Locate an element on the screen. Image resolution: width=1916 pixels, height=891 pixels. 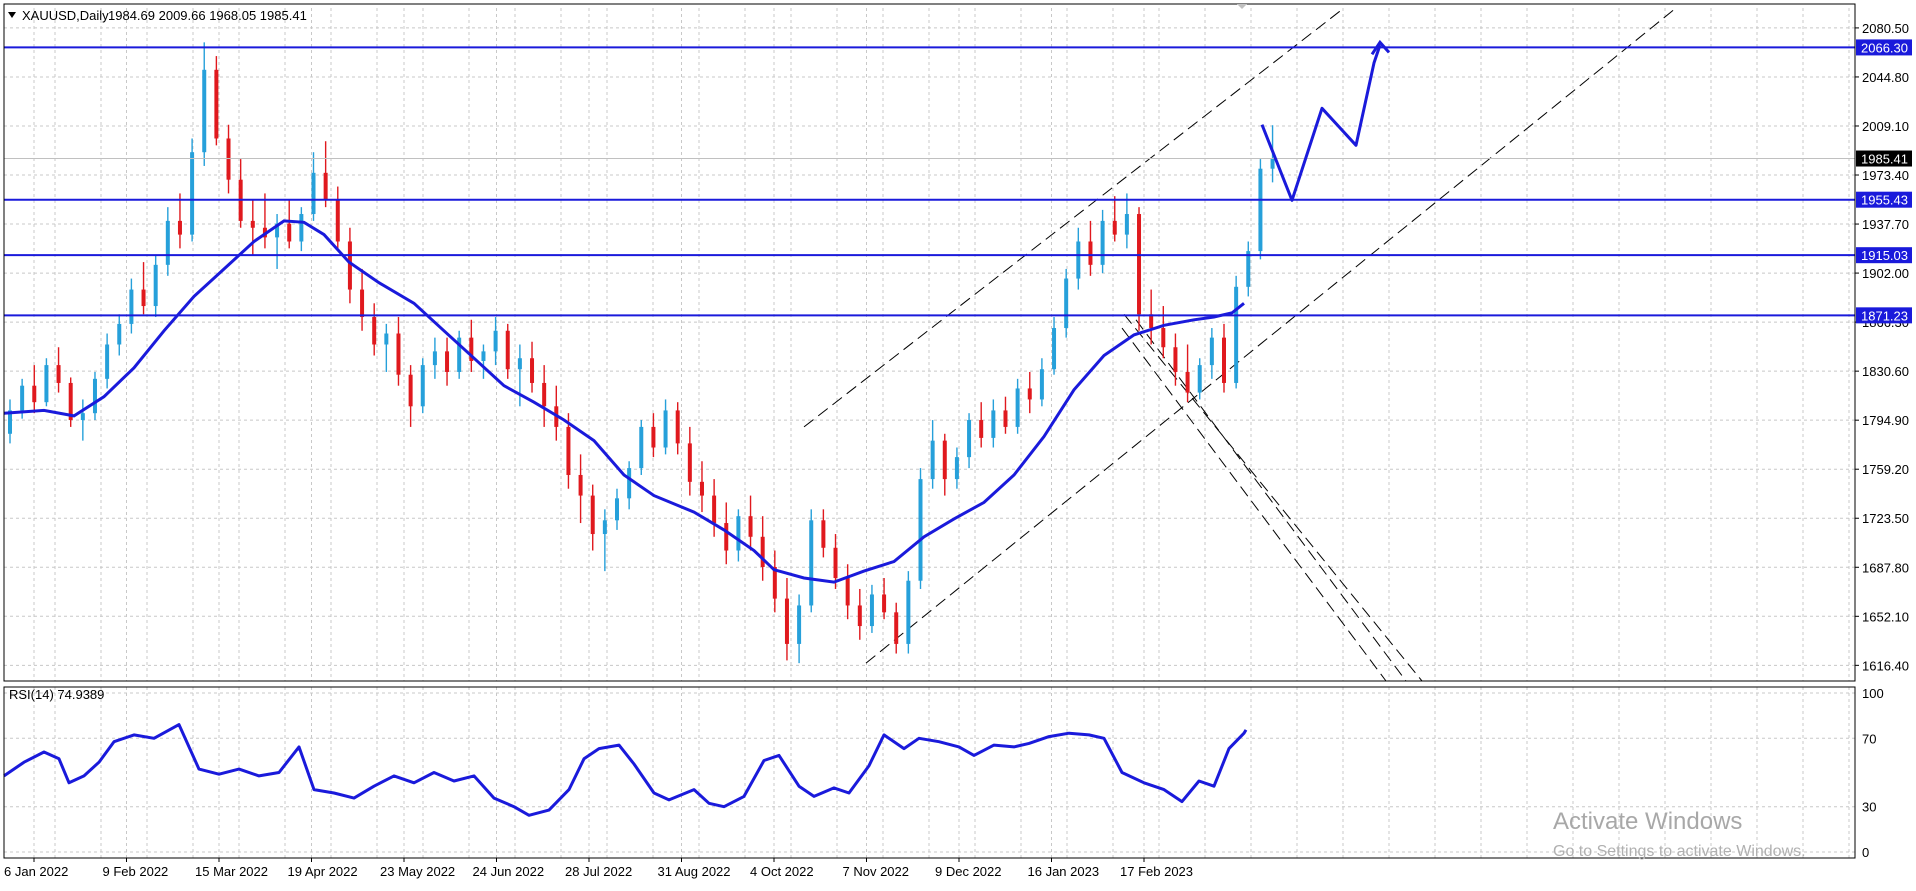
collapse-triangle-icon is located at coordinates (12, 15).